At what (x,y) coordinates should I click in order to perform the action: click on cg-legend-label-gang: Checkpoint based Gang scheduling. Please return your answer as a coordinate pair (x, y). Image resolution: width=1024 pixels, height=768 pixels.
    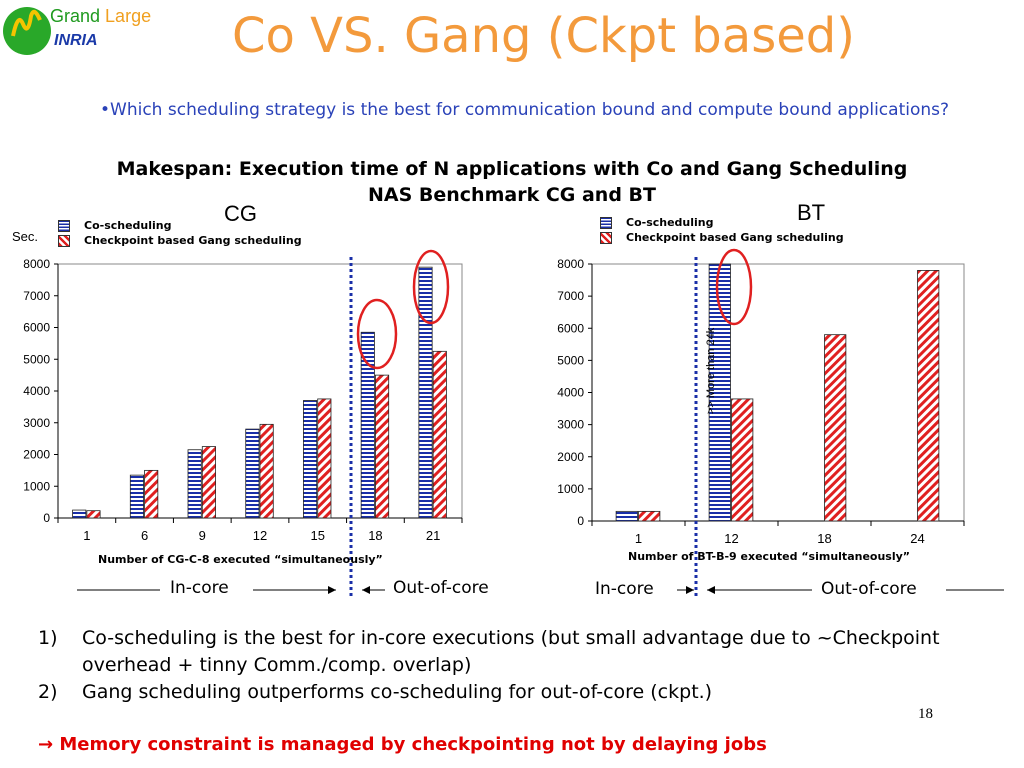
    Looking at the image, I should click on (193, 240).